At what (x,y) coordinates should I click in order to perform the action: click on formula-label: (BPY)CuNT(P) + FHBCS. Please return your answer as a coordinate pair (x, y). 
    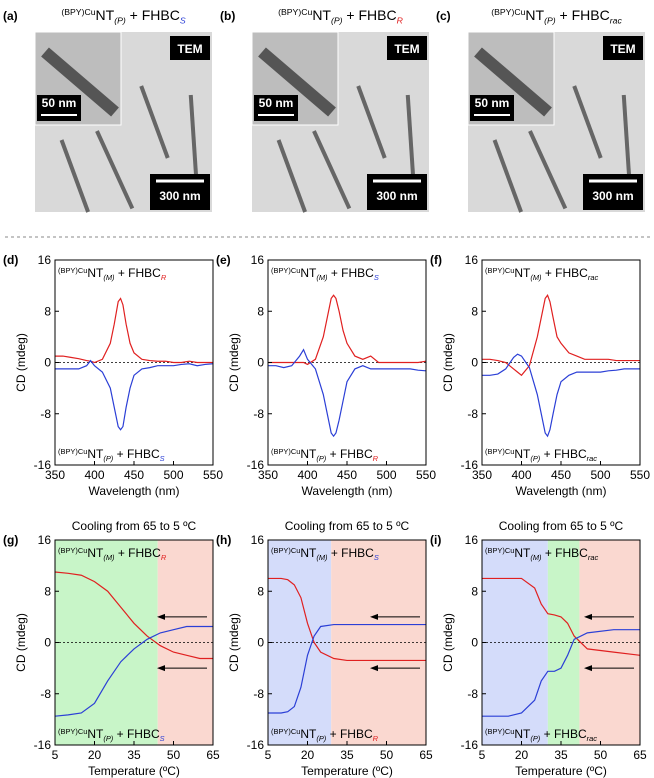
    Looking at the image, I should click on (111, 455).